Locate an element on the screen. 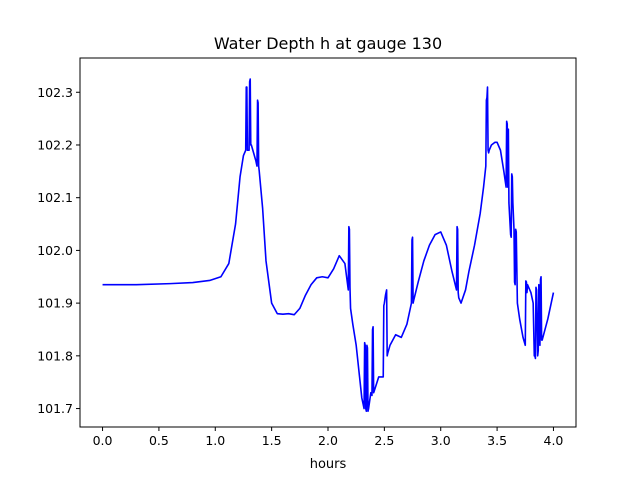  x-tick-label: 1.0 is located at coordinates (215, 440).